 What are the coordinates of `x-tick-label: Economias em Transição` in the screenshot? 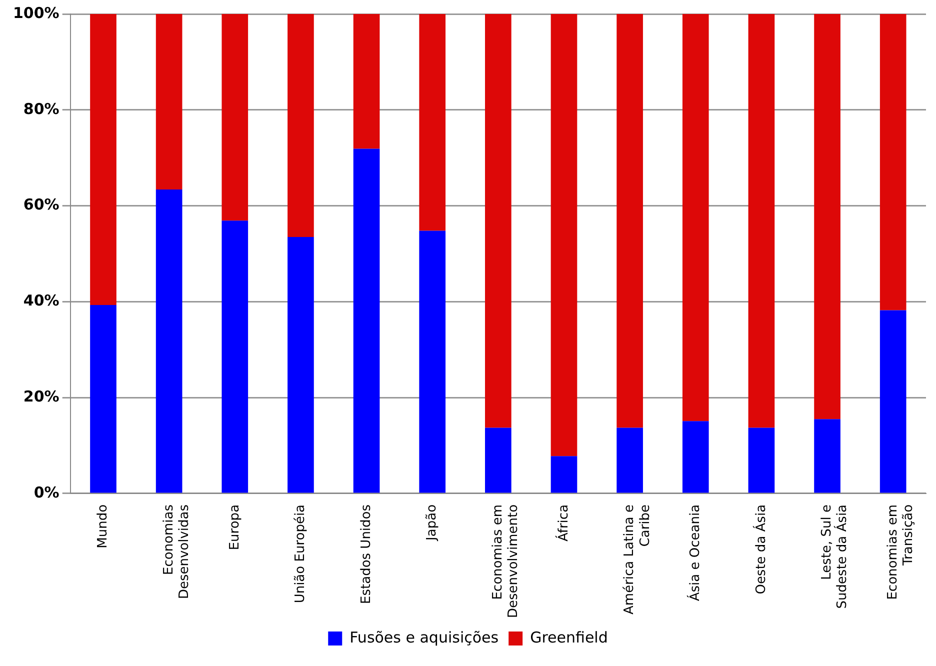 It's located at (900, 552).